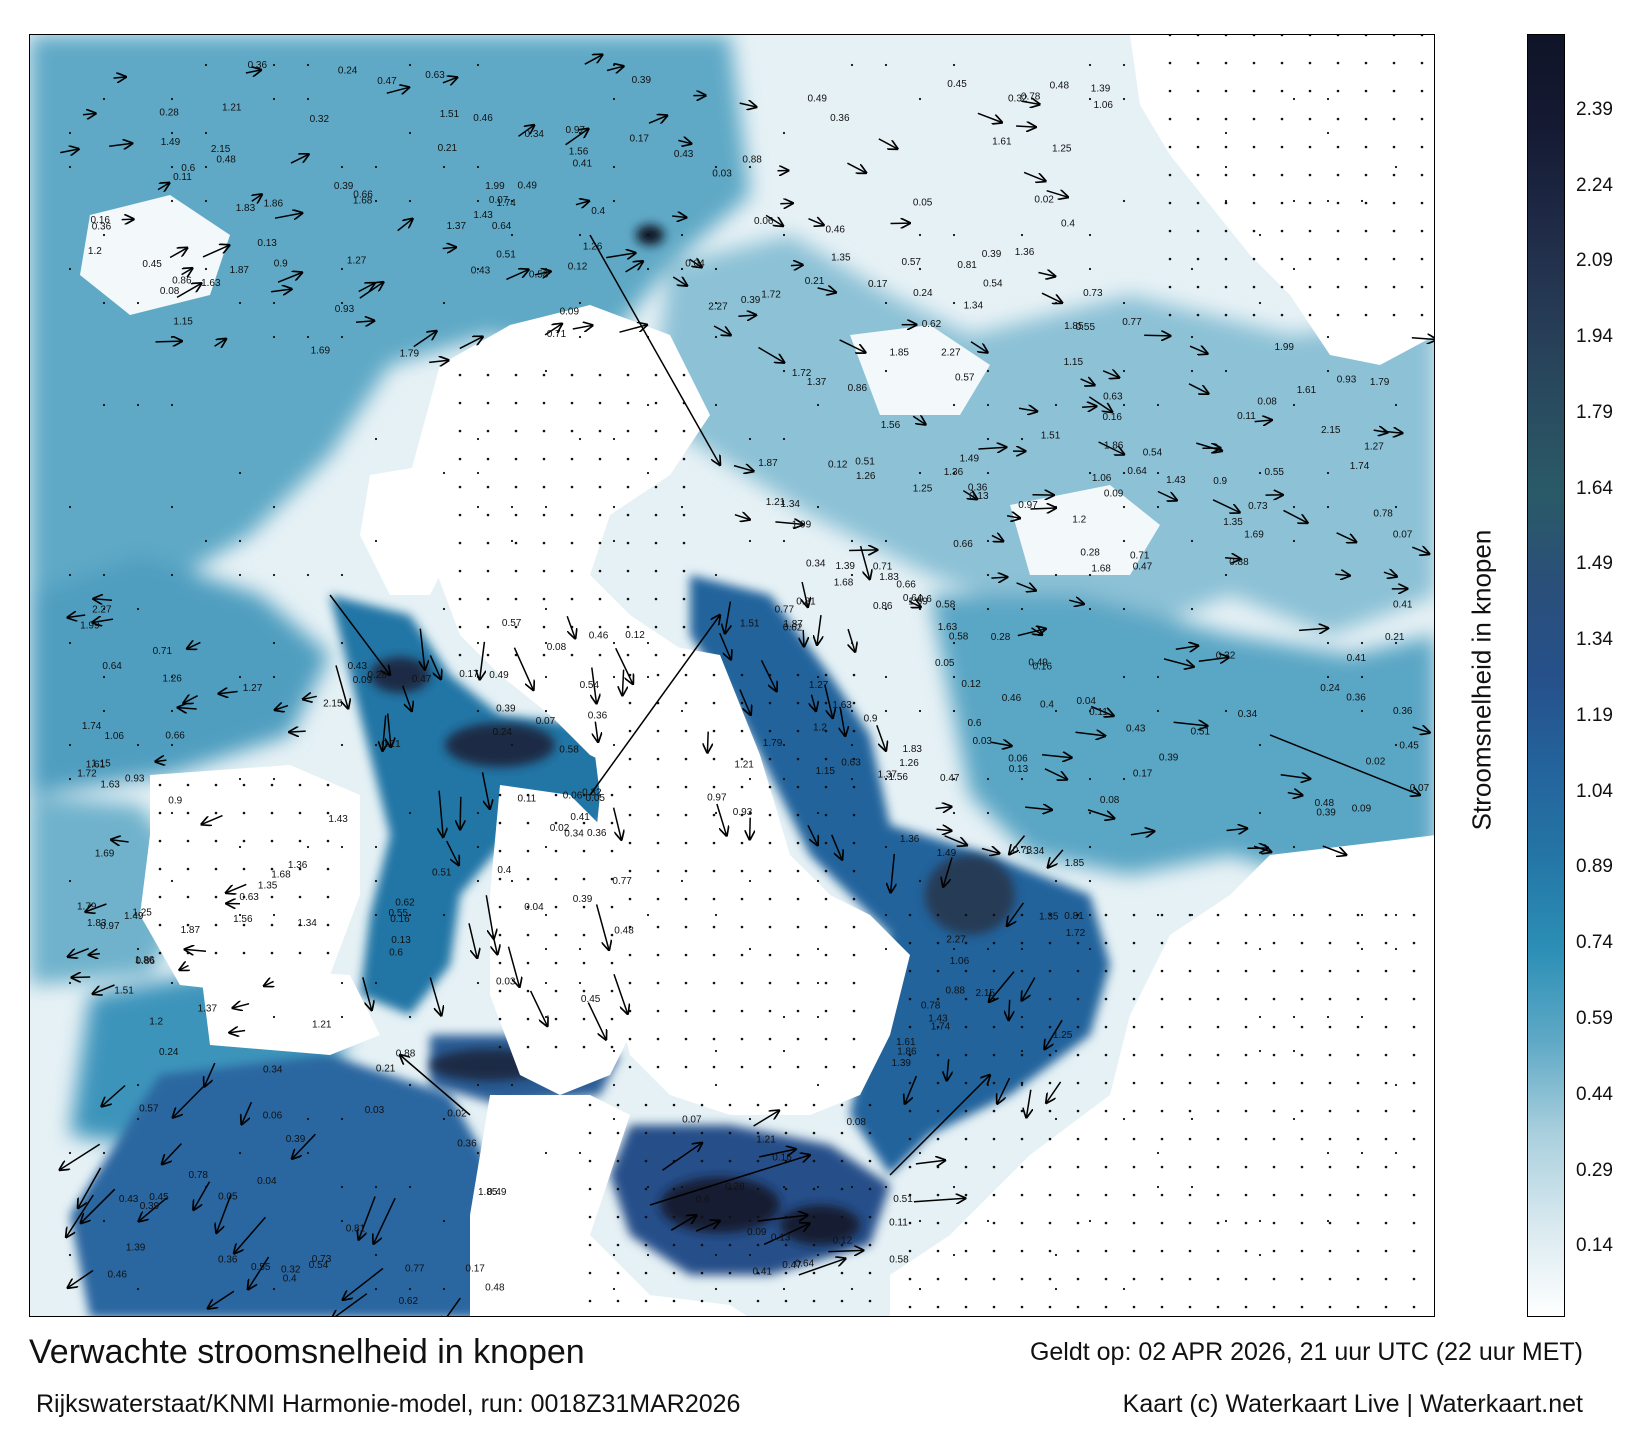 The height and width of the screenshot is (1450, 1650). I want to click on speed-label: 1.34, so click(791, 504).